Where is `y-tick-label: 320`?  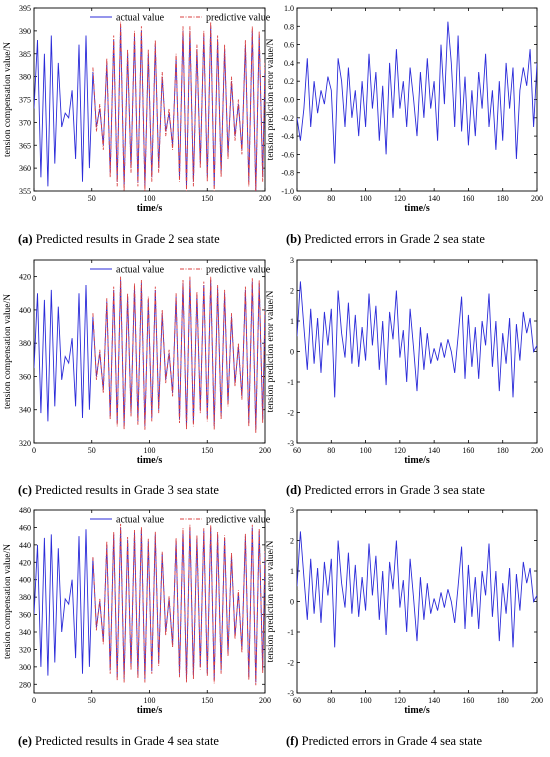 y-tick-label: 320 is located at coordinates (25, 649).